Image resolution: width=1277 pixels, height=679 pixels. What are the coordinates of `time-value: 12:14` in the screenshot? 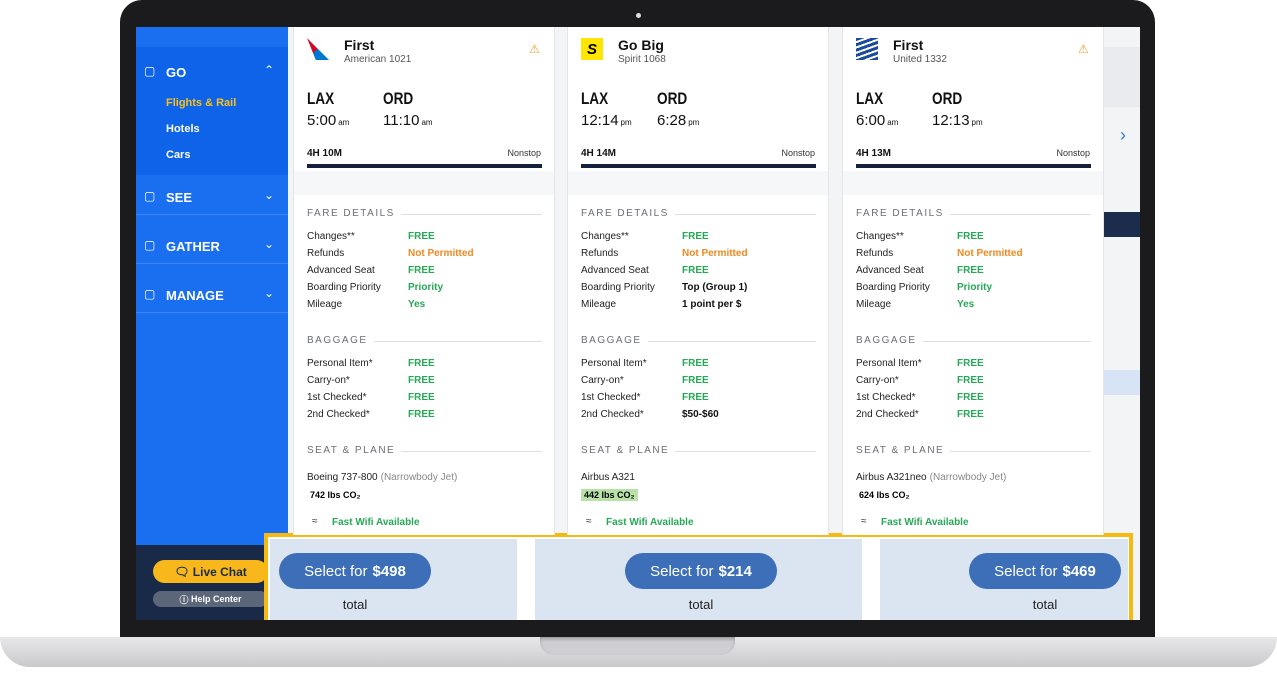 It's located at (600, 120).